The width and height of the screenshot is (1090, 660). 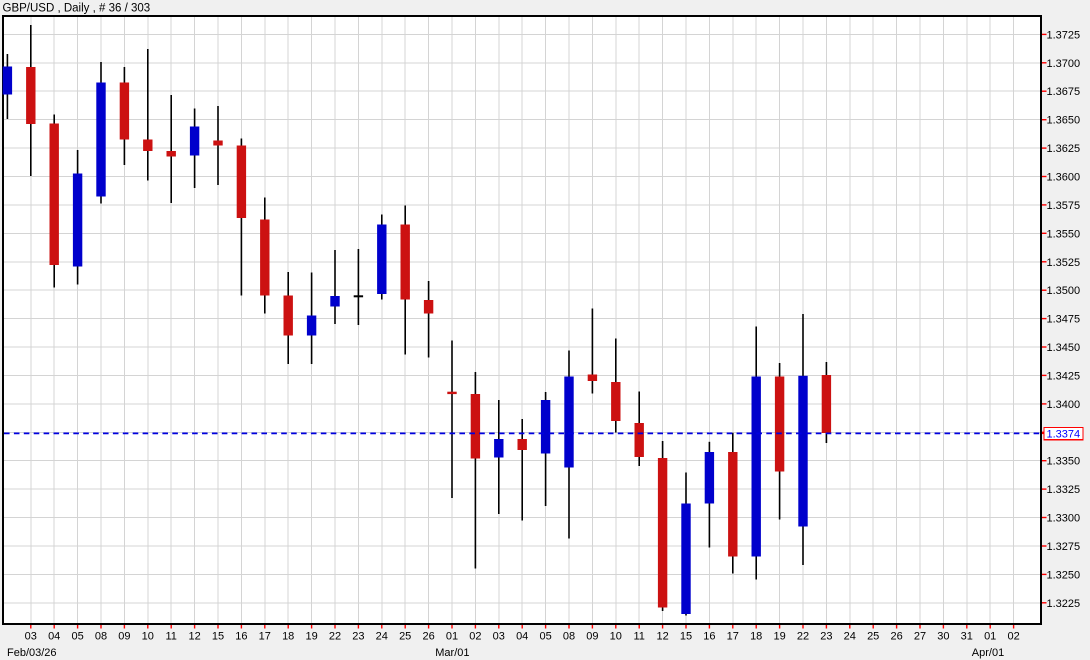 What do you see at coordinates (1064, 178) in the screenshot?
I see `svg-text: 1.3600` at bounding box center [1064, 178].